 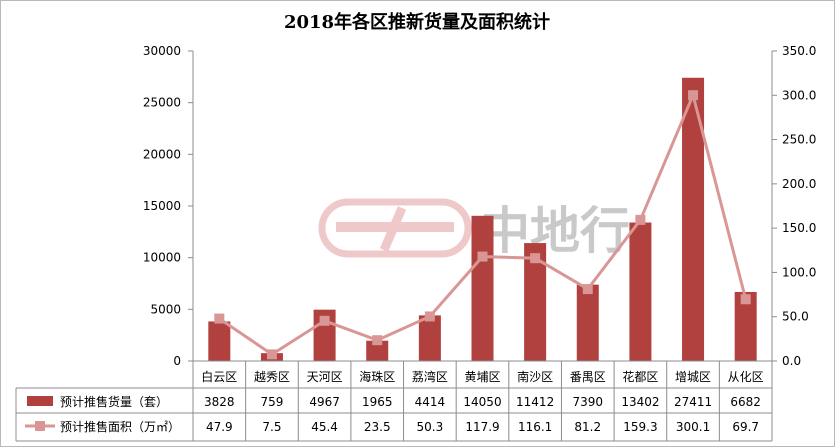 I want to click on category-label: 花都区, so click(x=640, y=376).